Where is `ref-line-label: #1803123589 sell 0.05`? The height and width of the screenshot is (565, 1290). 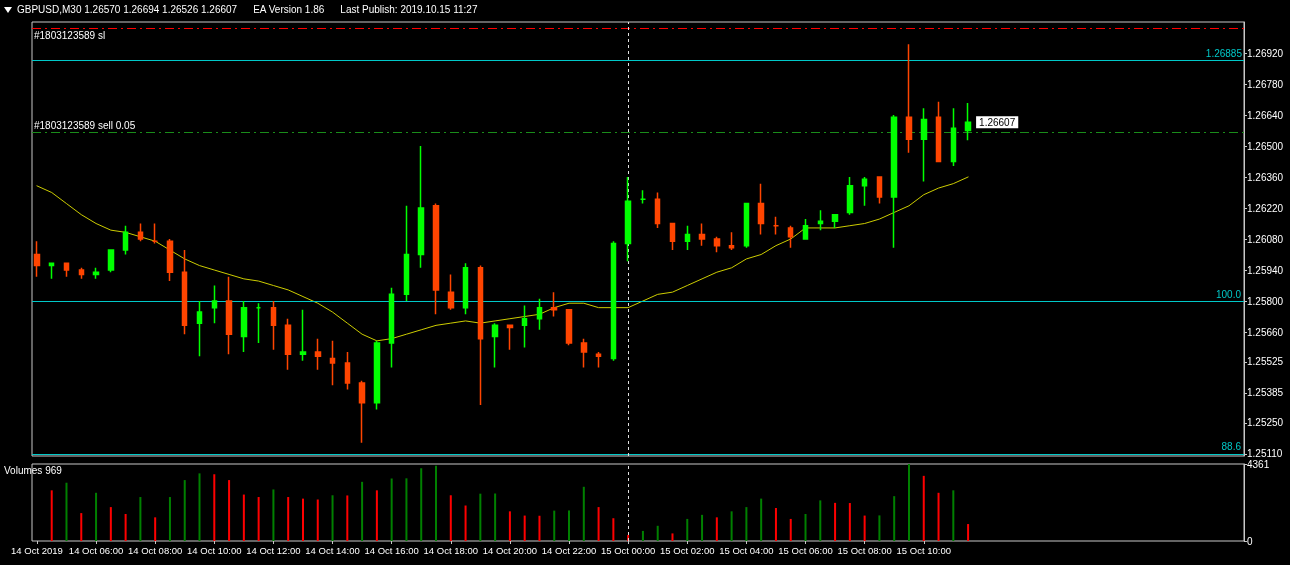
ref-line-label: #1803123589 sell 0.05 is located at coordinates (85, 125).